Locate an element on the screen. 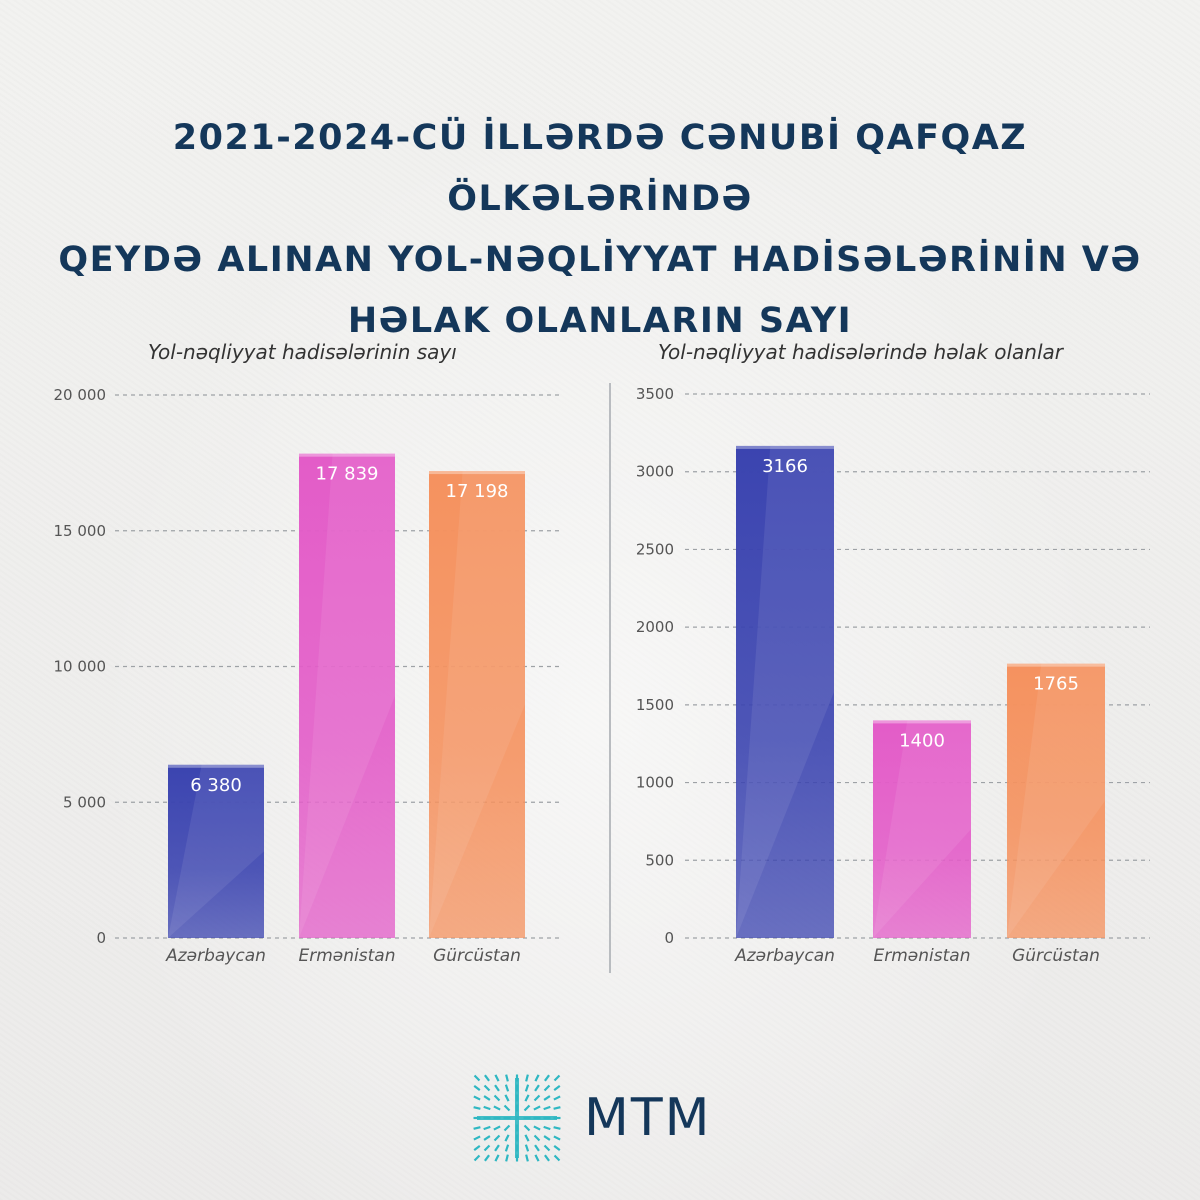 This screenshot has width=1200, height=1200. y-tick-label: 5 000 is located at coordinates (84, 802).